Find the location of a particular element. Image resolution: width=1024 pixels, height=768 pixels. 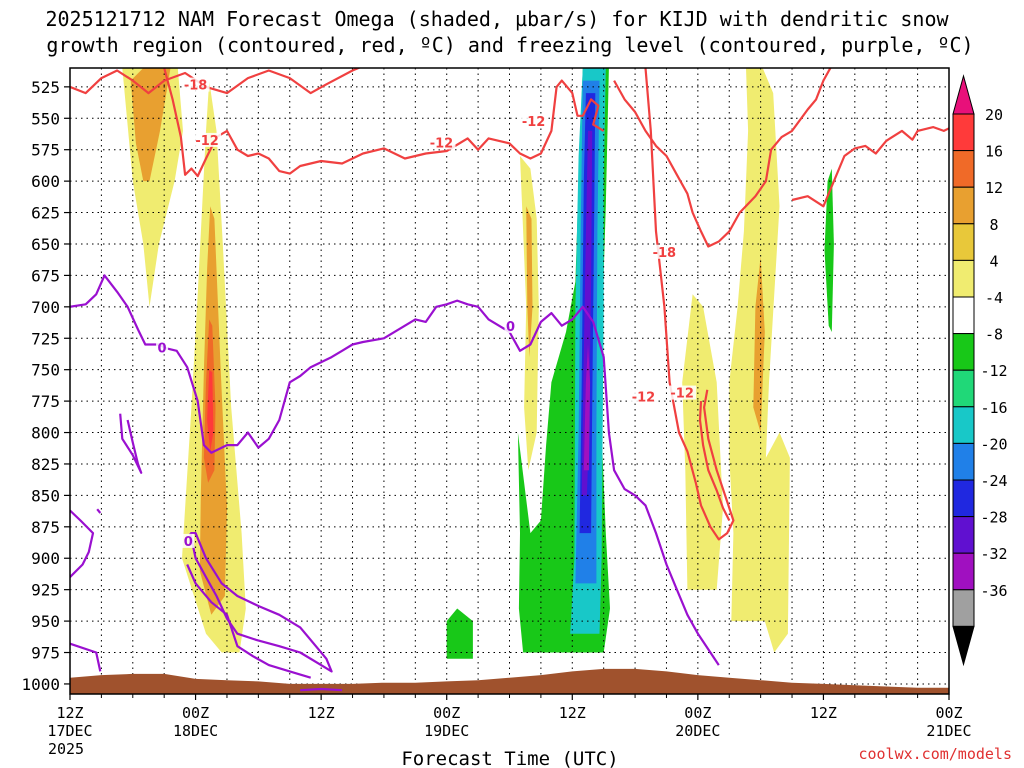

y-tick-label-600: 600 is located at coordinates (45, 181).